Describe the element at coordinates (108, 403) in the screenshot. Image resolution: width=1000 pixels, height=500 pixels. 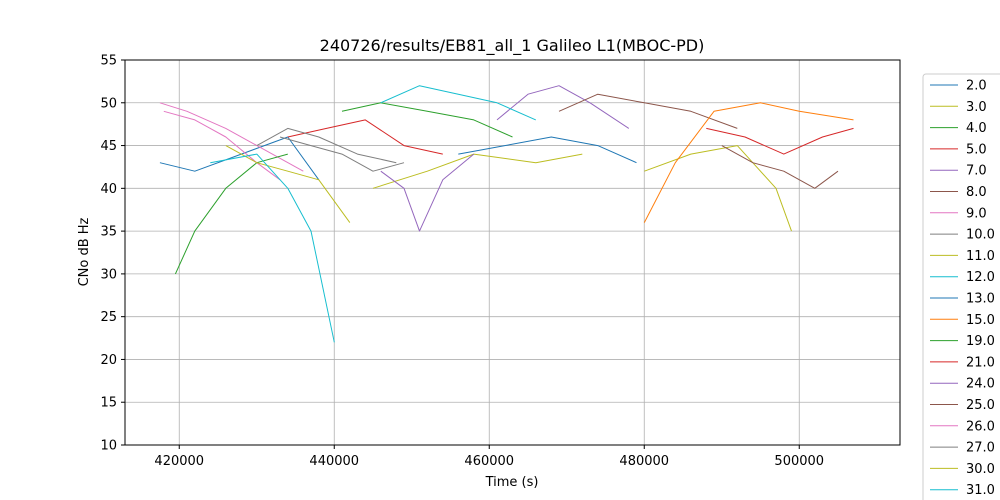
I see `y-tick-label: 15` at that location.